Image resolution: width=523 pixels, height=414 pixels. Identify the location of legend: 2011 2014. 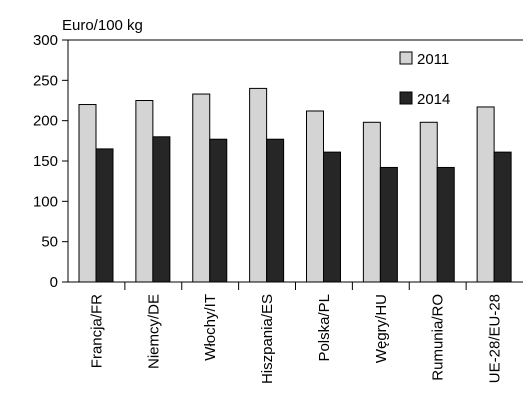
(424, 79).